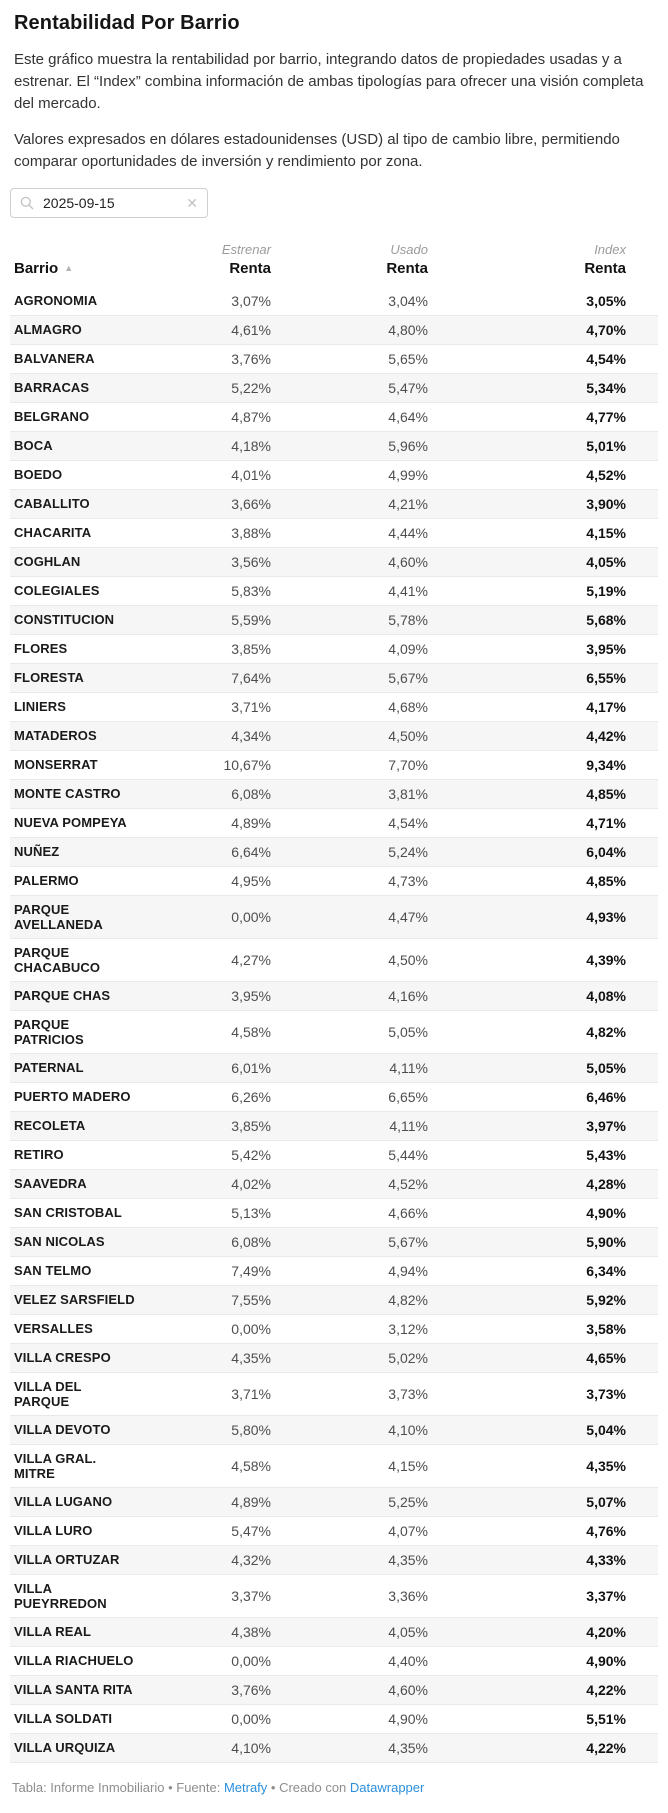 This screenshot has width=668, height=1813. Describe the element at coordinates (205, 417) in the screenshot. I see `estrenar-renta-cell: 4,87%` at that location.